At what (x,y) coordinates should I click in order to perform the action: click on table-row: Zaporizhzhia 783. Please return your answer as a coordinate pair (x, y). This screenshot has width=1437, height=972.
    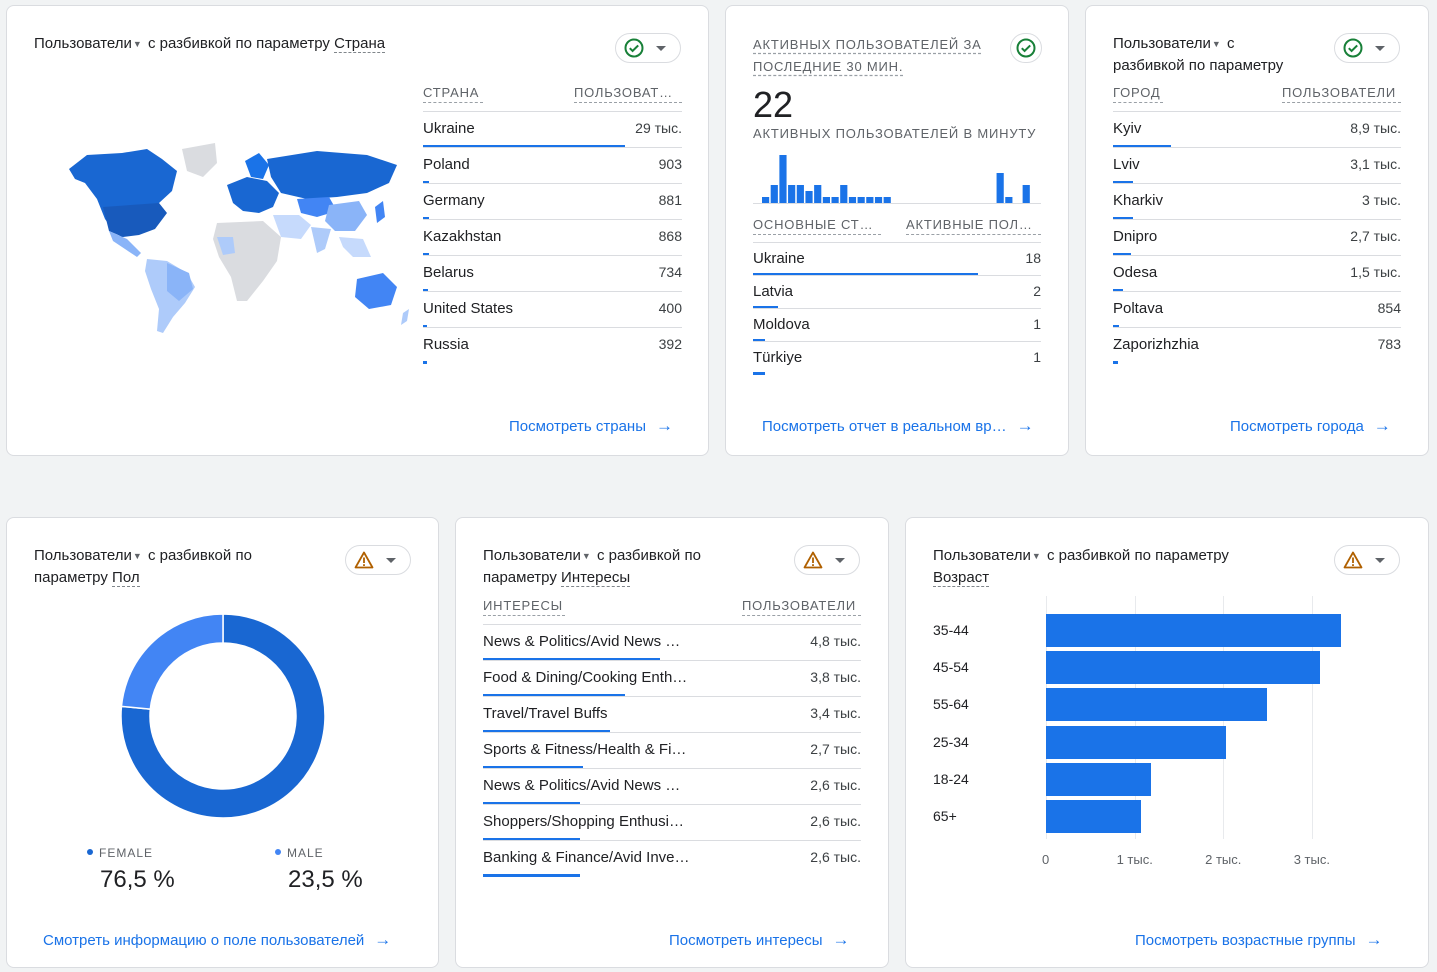
    Looking at the image, I should click on (1257, 345).